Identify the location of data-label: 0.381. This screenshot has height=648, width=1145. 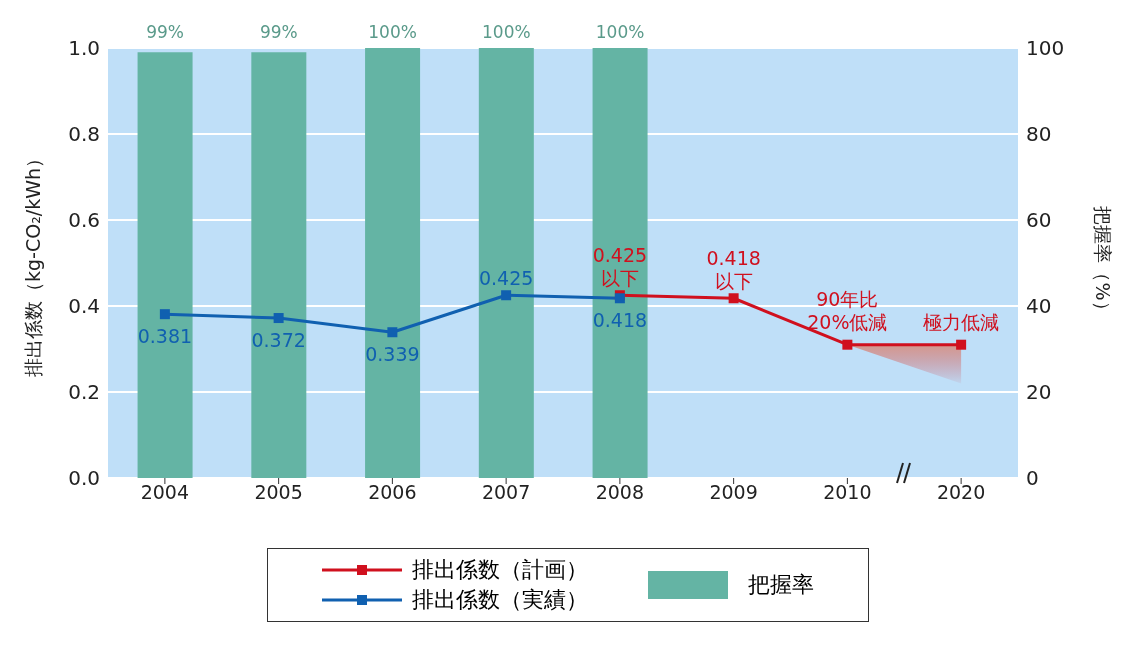
(165, 336).